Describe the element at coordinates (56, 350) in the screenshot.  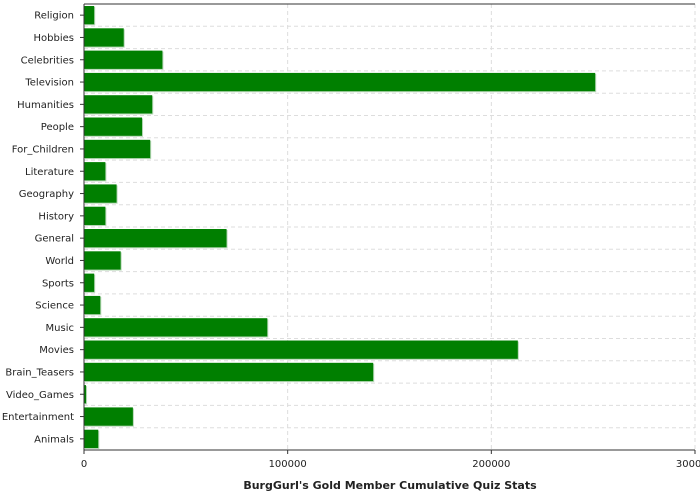
I see `category-label: Movies` at that location.